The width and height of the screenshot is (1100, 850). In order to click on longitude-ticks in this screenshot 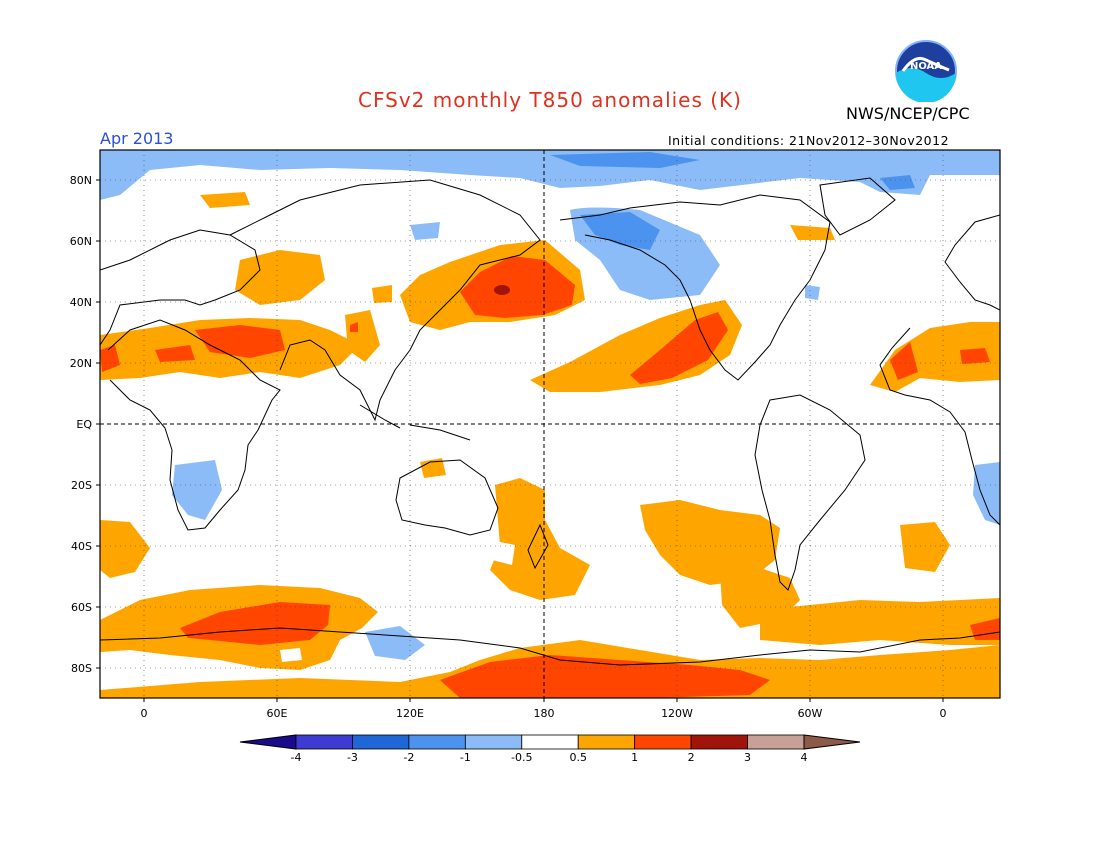, I will do `click(543, 700)`.